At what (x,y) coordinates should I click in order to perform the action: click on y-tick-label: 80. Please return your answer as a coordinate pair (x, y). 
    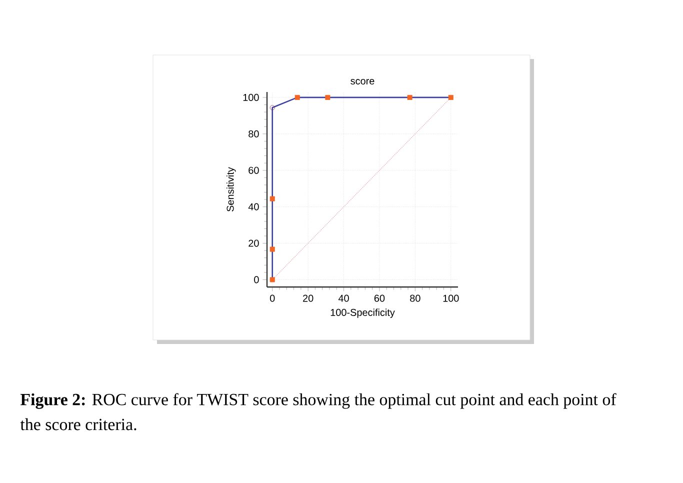
    Looking at the image, I should click on (253, 134).